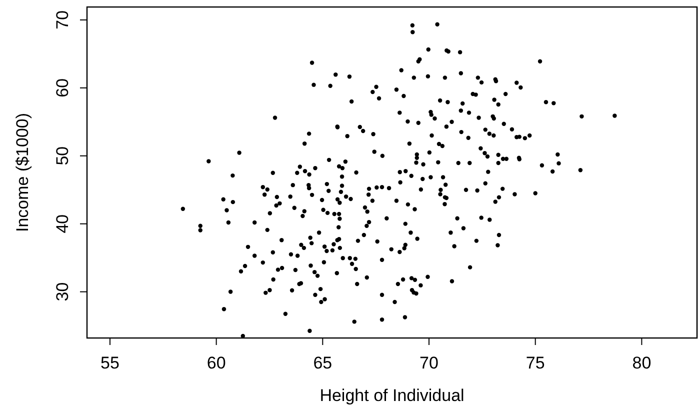  I want to click on y-tick-label: 40, so click(62, 224).